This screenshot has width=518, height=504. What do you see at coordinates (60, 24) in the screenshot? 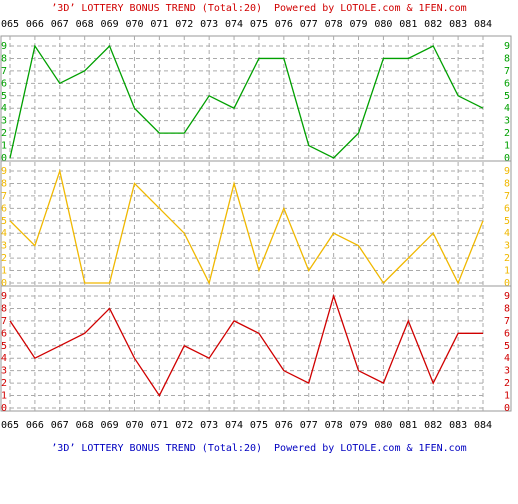
I see `x-tick-label: 067` at bounding box center [60, 24].